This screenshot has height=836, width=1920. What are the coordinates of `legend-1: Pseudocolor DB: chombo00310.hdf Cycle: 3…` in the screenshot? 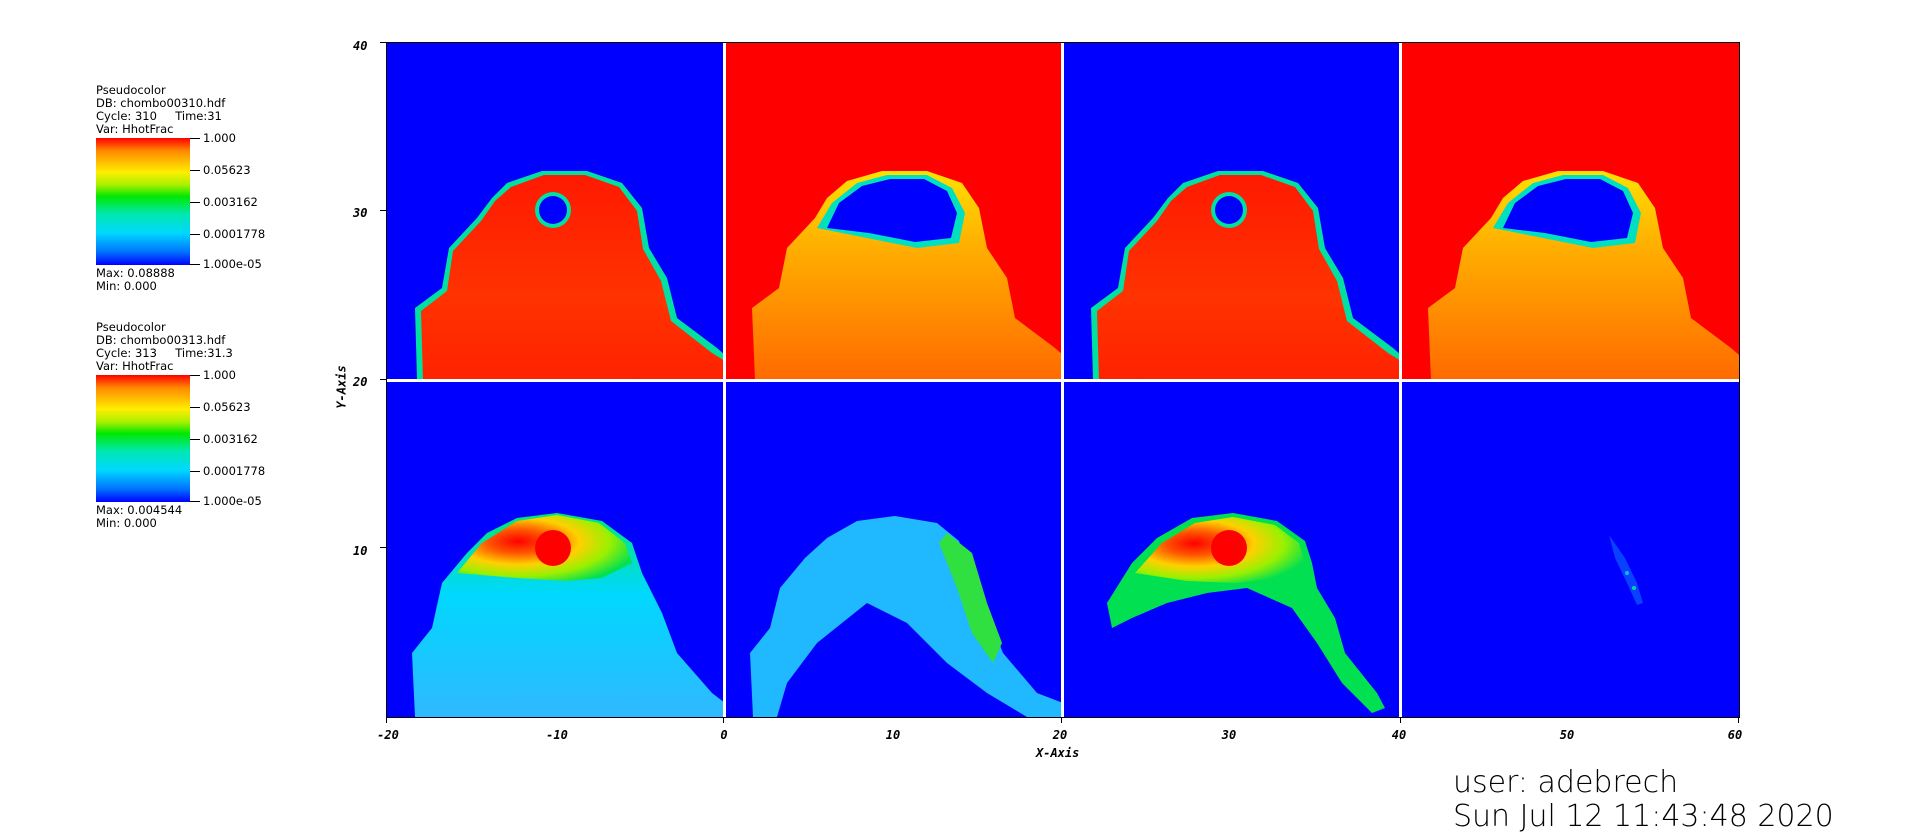 It's located at (191, 188).